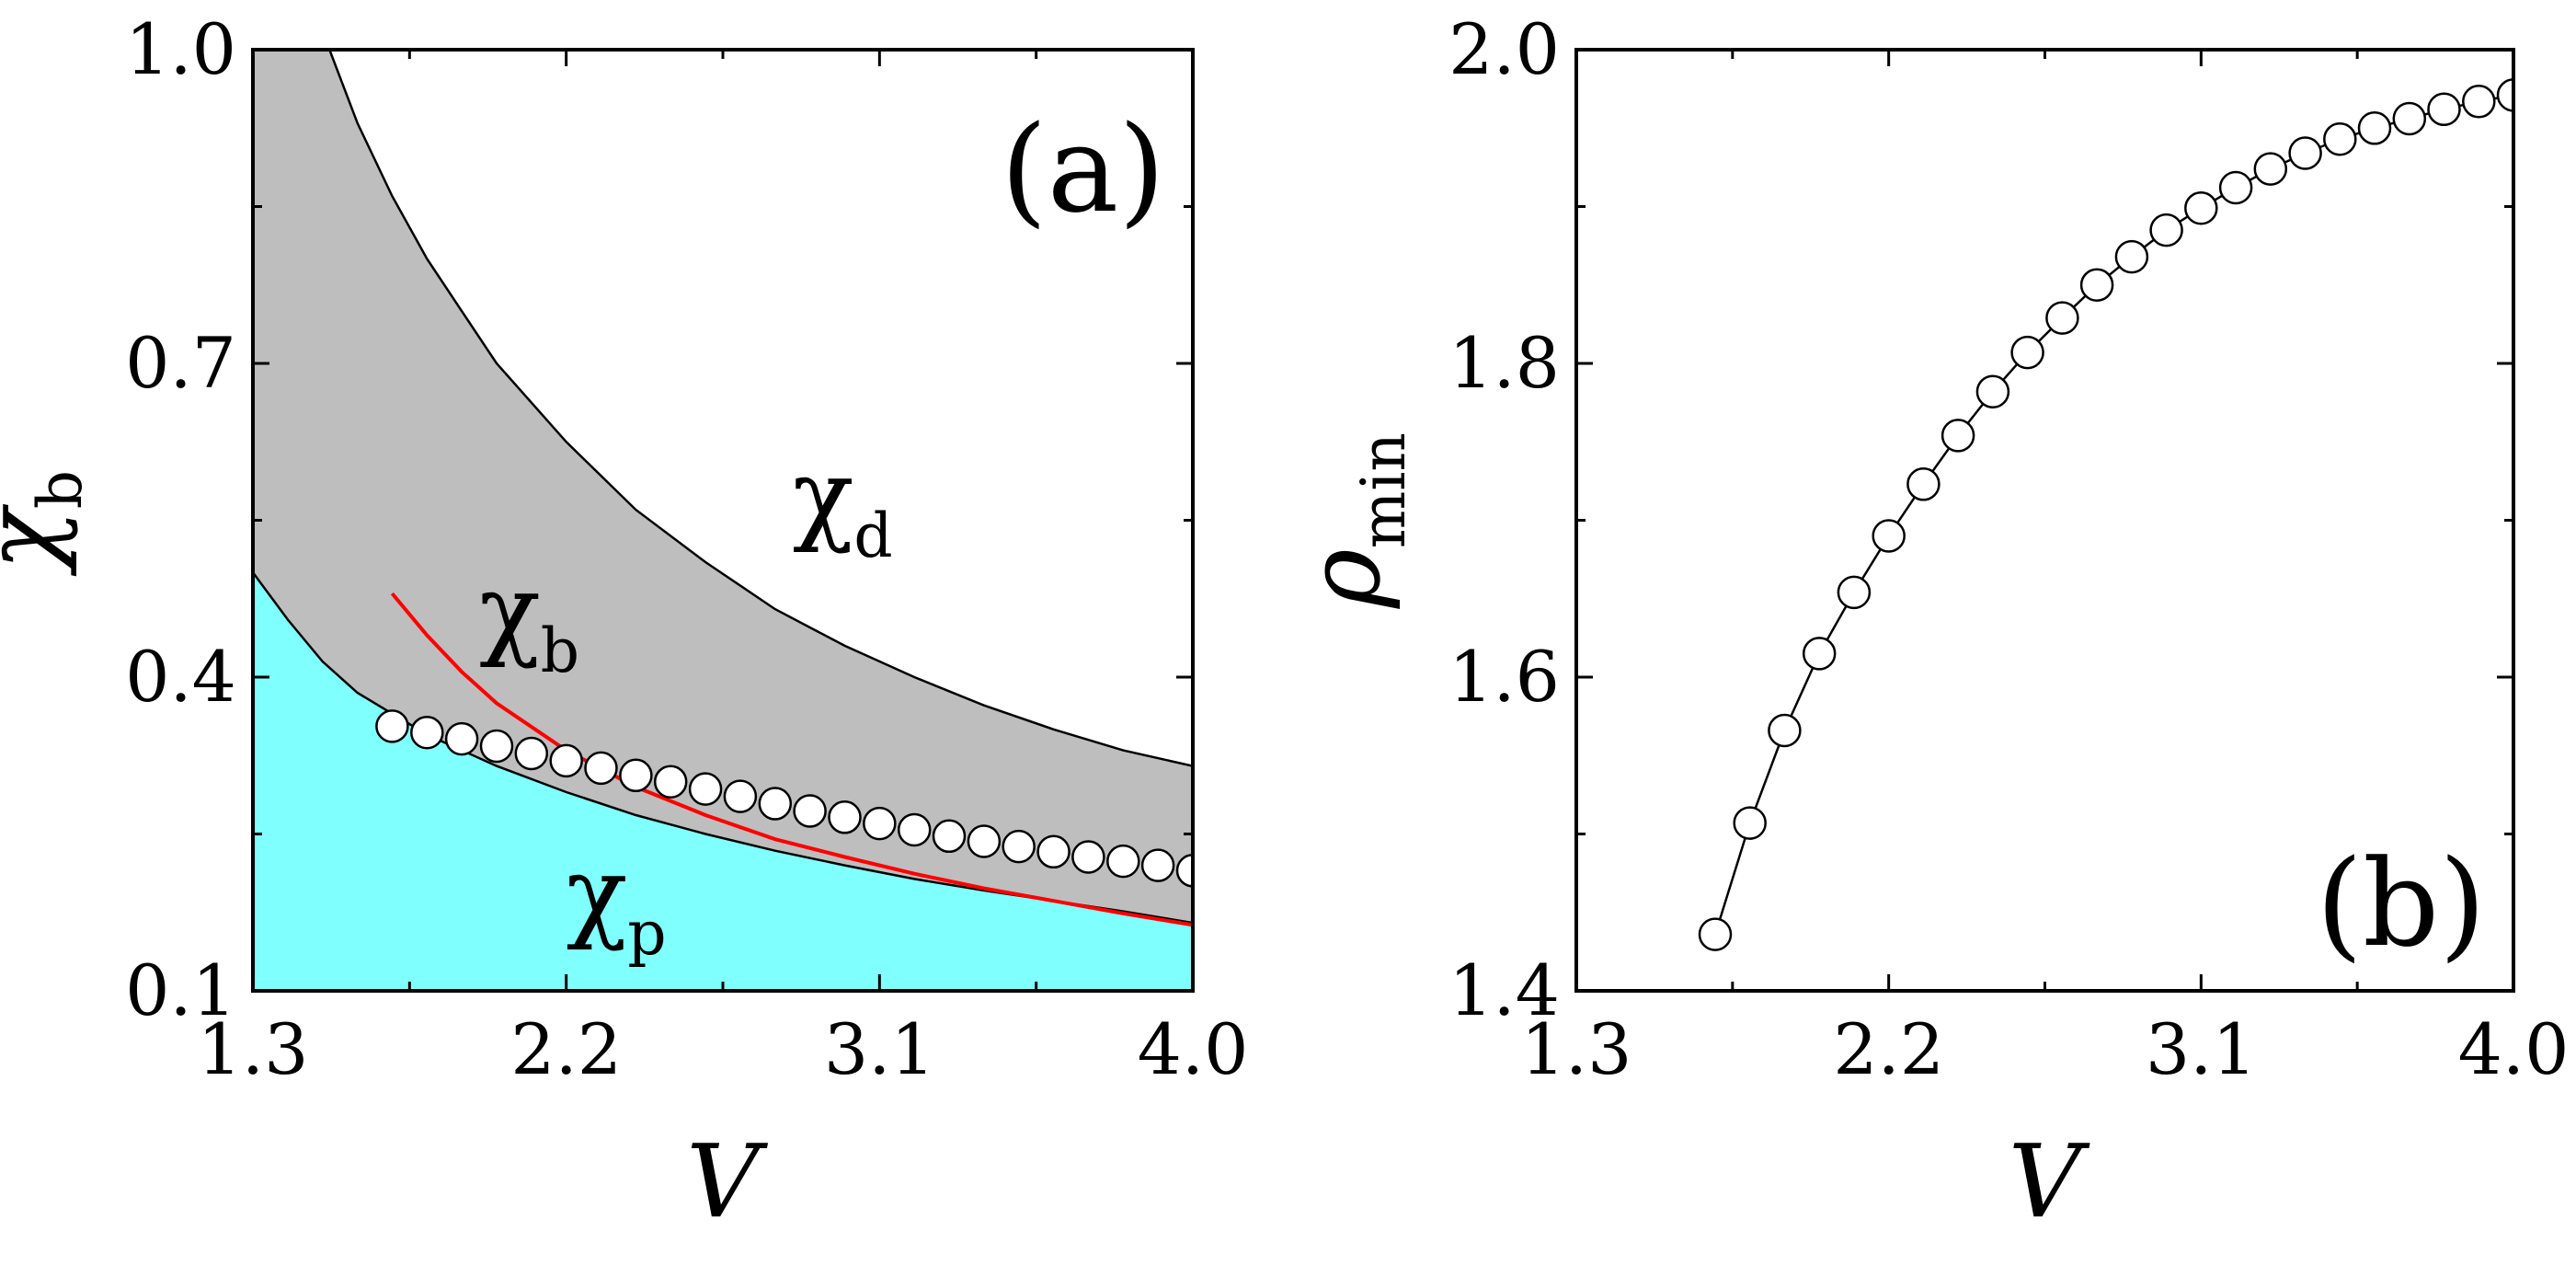 This screenshot has width=2576, height=1265. I want to click on red-curve, so click(792, 759).